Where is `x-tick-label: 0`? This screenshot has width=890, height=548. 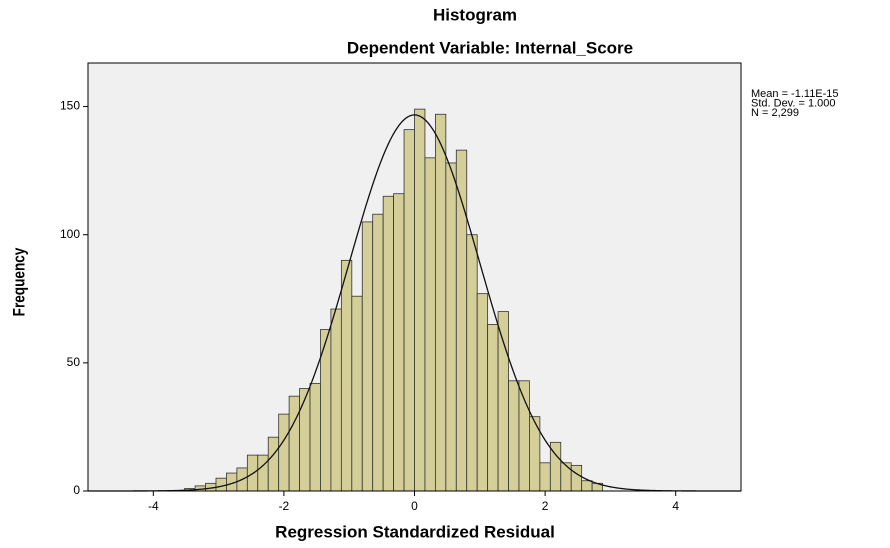 x-tick-label: 0 is located at coordinates (414, 506).